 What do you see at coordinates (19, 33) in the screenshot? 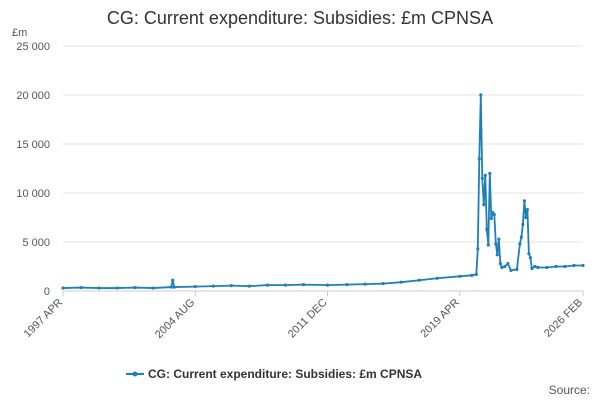
I see `y-unit: £m` at bounding box center [19, 33].